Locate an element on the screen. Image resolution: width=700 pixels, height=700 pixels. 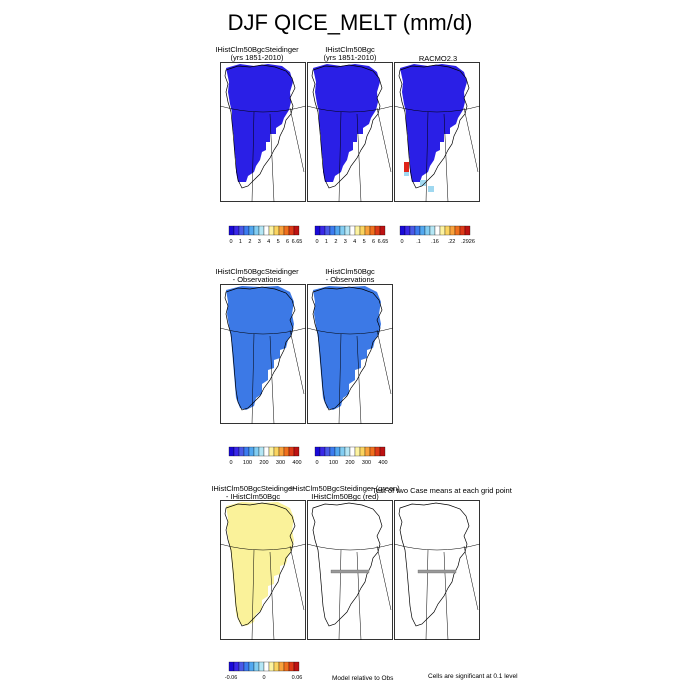
panel-title-line1: IHistClm50Bgc is located at coordinates (350, 49).